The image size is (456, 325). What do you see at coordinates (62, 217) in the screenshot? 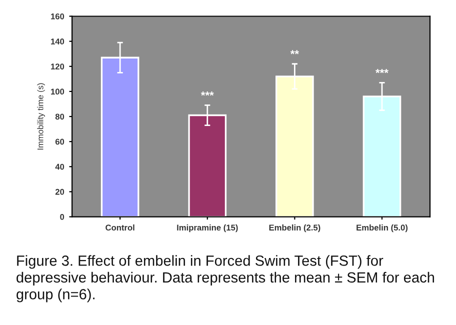
I see `y-tick-label: 0` at bounding box center [62, 217].